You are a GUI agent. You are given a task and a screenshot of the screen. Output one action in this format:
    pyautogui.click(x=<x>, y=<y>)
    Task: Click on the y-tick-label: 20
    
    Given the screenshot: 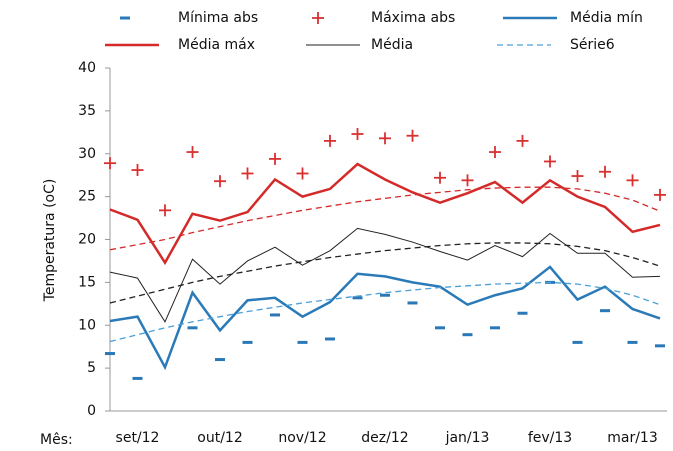 What is the action you would take?
    pyautogui.click(x=87, y=240)
    